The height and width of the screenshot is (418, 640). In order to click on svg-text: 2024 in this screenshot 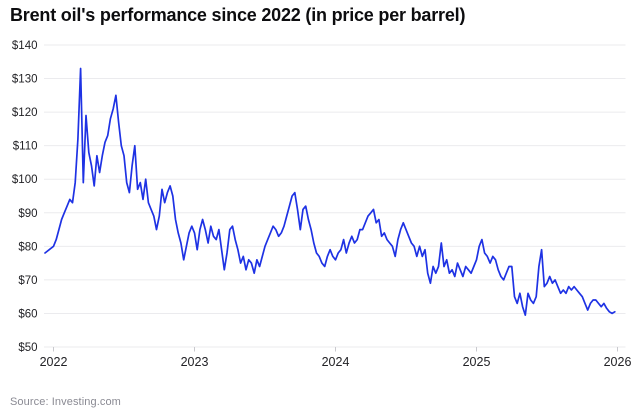, I will do `click(336, 362)`.